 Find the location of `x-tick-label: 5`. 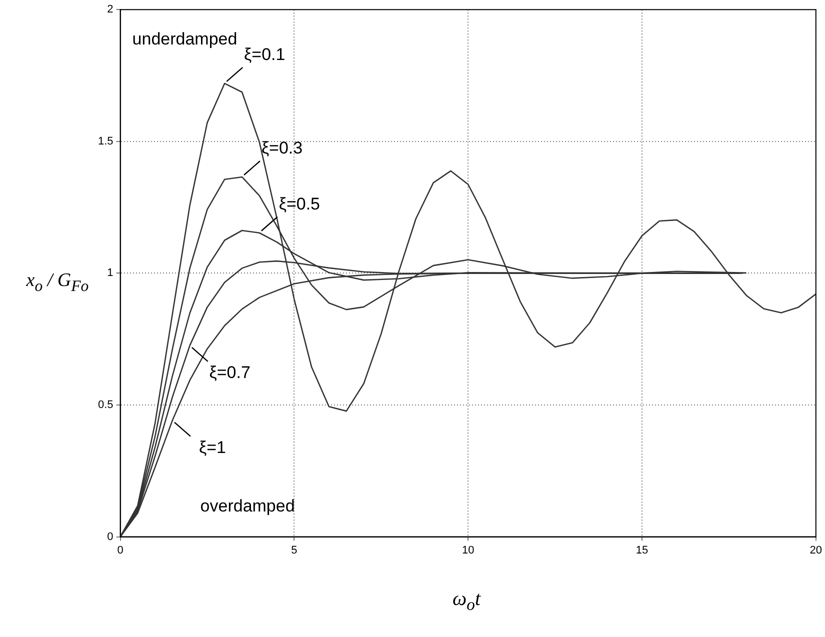

x-tick-label: 5 is located at coordinates (294, 550).